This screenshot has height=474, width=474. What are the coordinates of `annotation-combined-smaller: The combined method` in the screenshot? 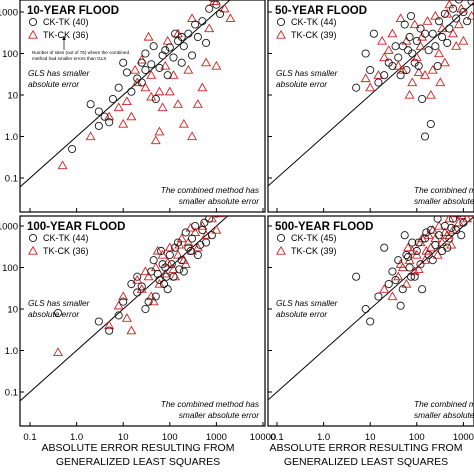 It's located at (444, 404).